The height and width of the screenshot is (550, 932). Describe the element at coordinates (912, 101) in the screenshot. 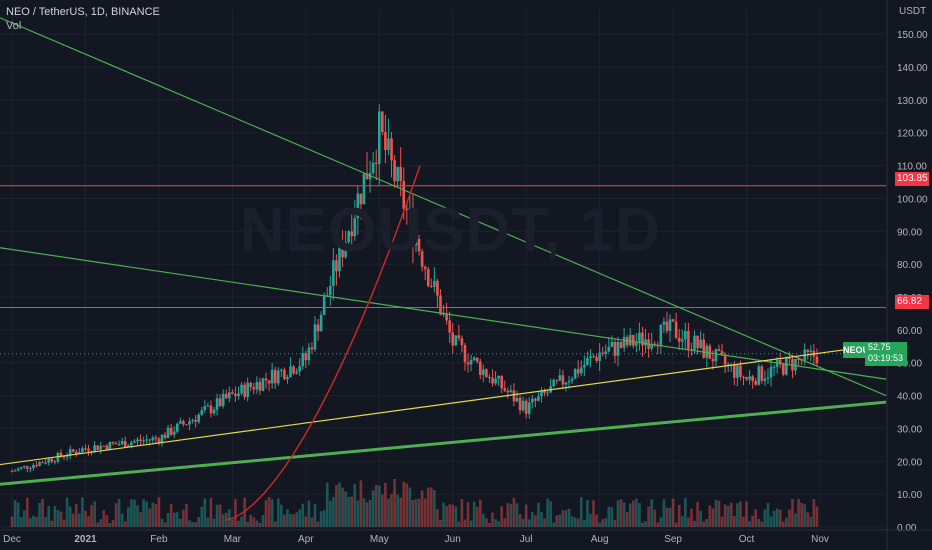

I see `y-tick-label: 130.00` at that location.